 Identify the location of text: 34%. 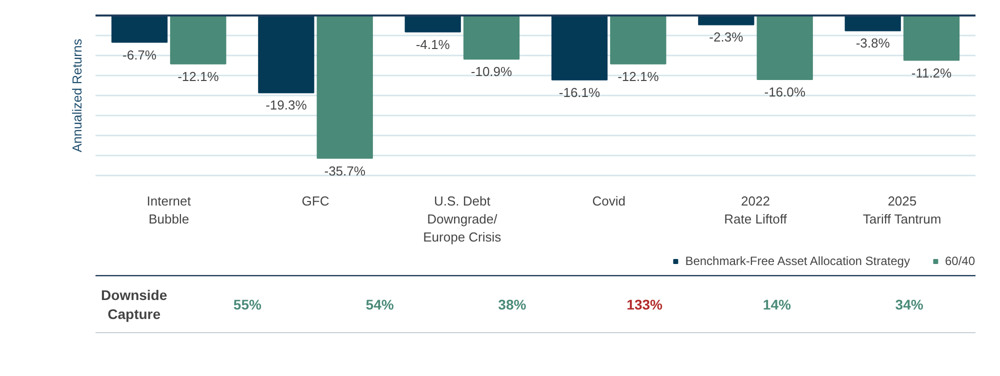
(909, 304).